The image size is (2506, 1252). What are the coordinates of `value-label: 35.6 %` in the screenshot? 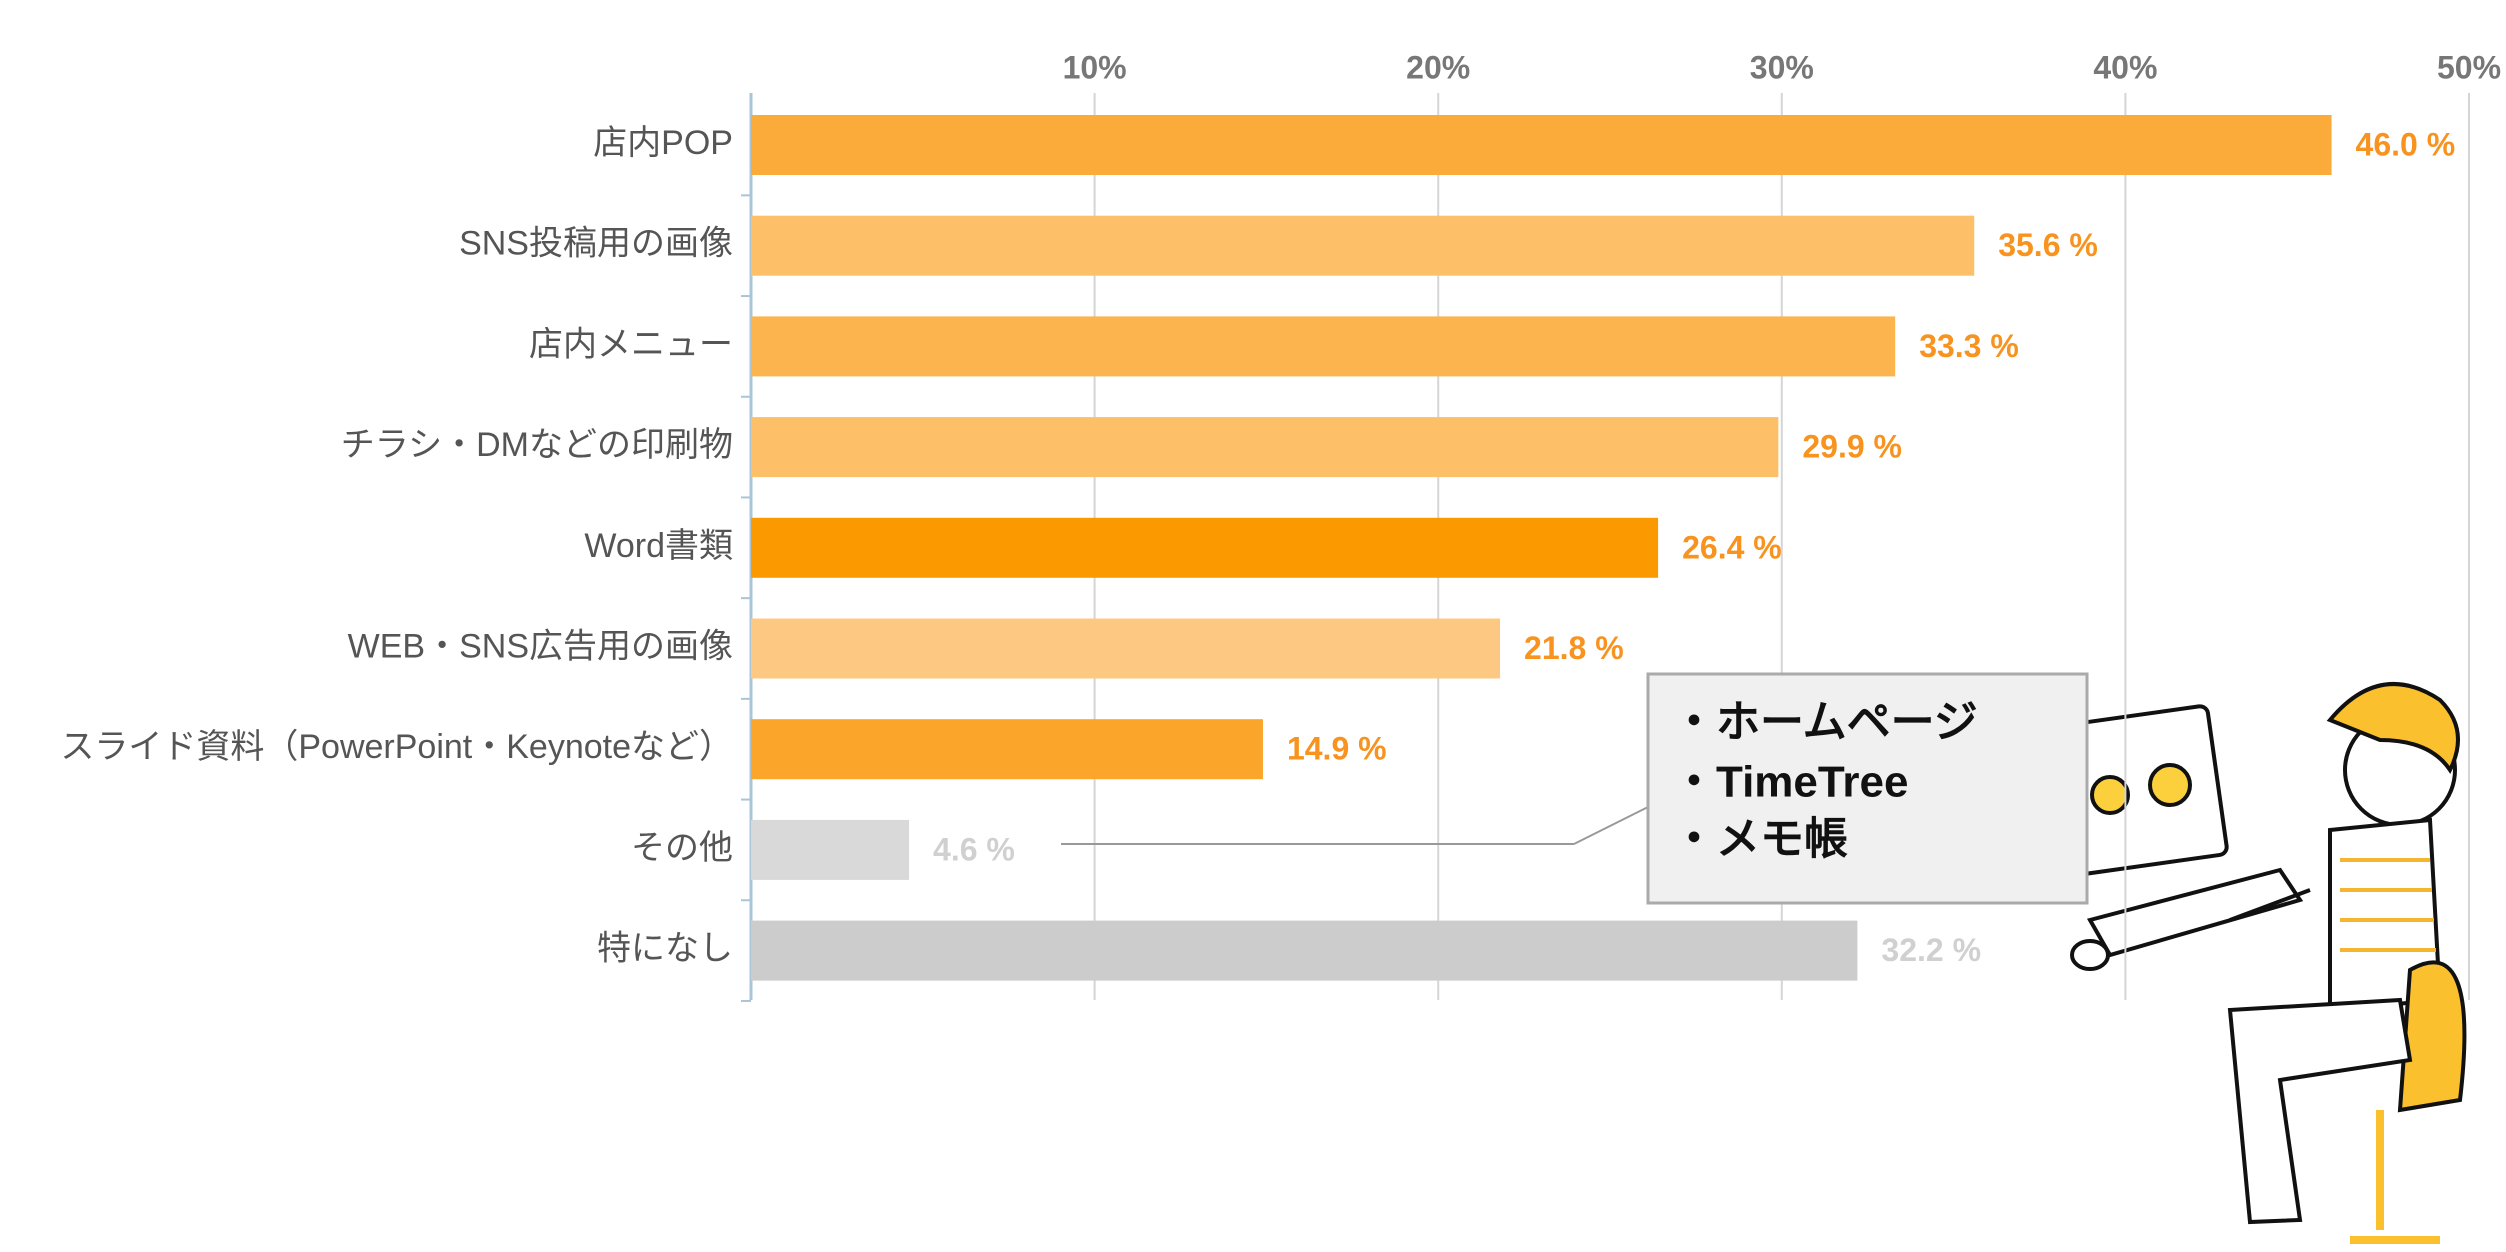 It's located at (2048, 245).